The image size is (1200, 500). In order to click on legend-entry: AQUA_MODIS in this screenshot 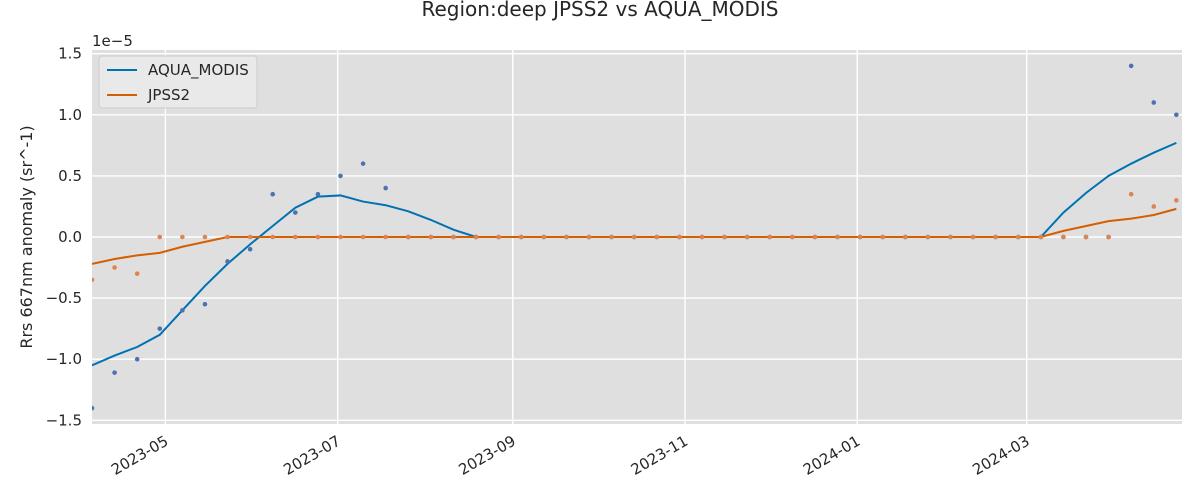, I will do `click(198, 70)`.